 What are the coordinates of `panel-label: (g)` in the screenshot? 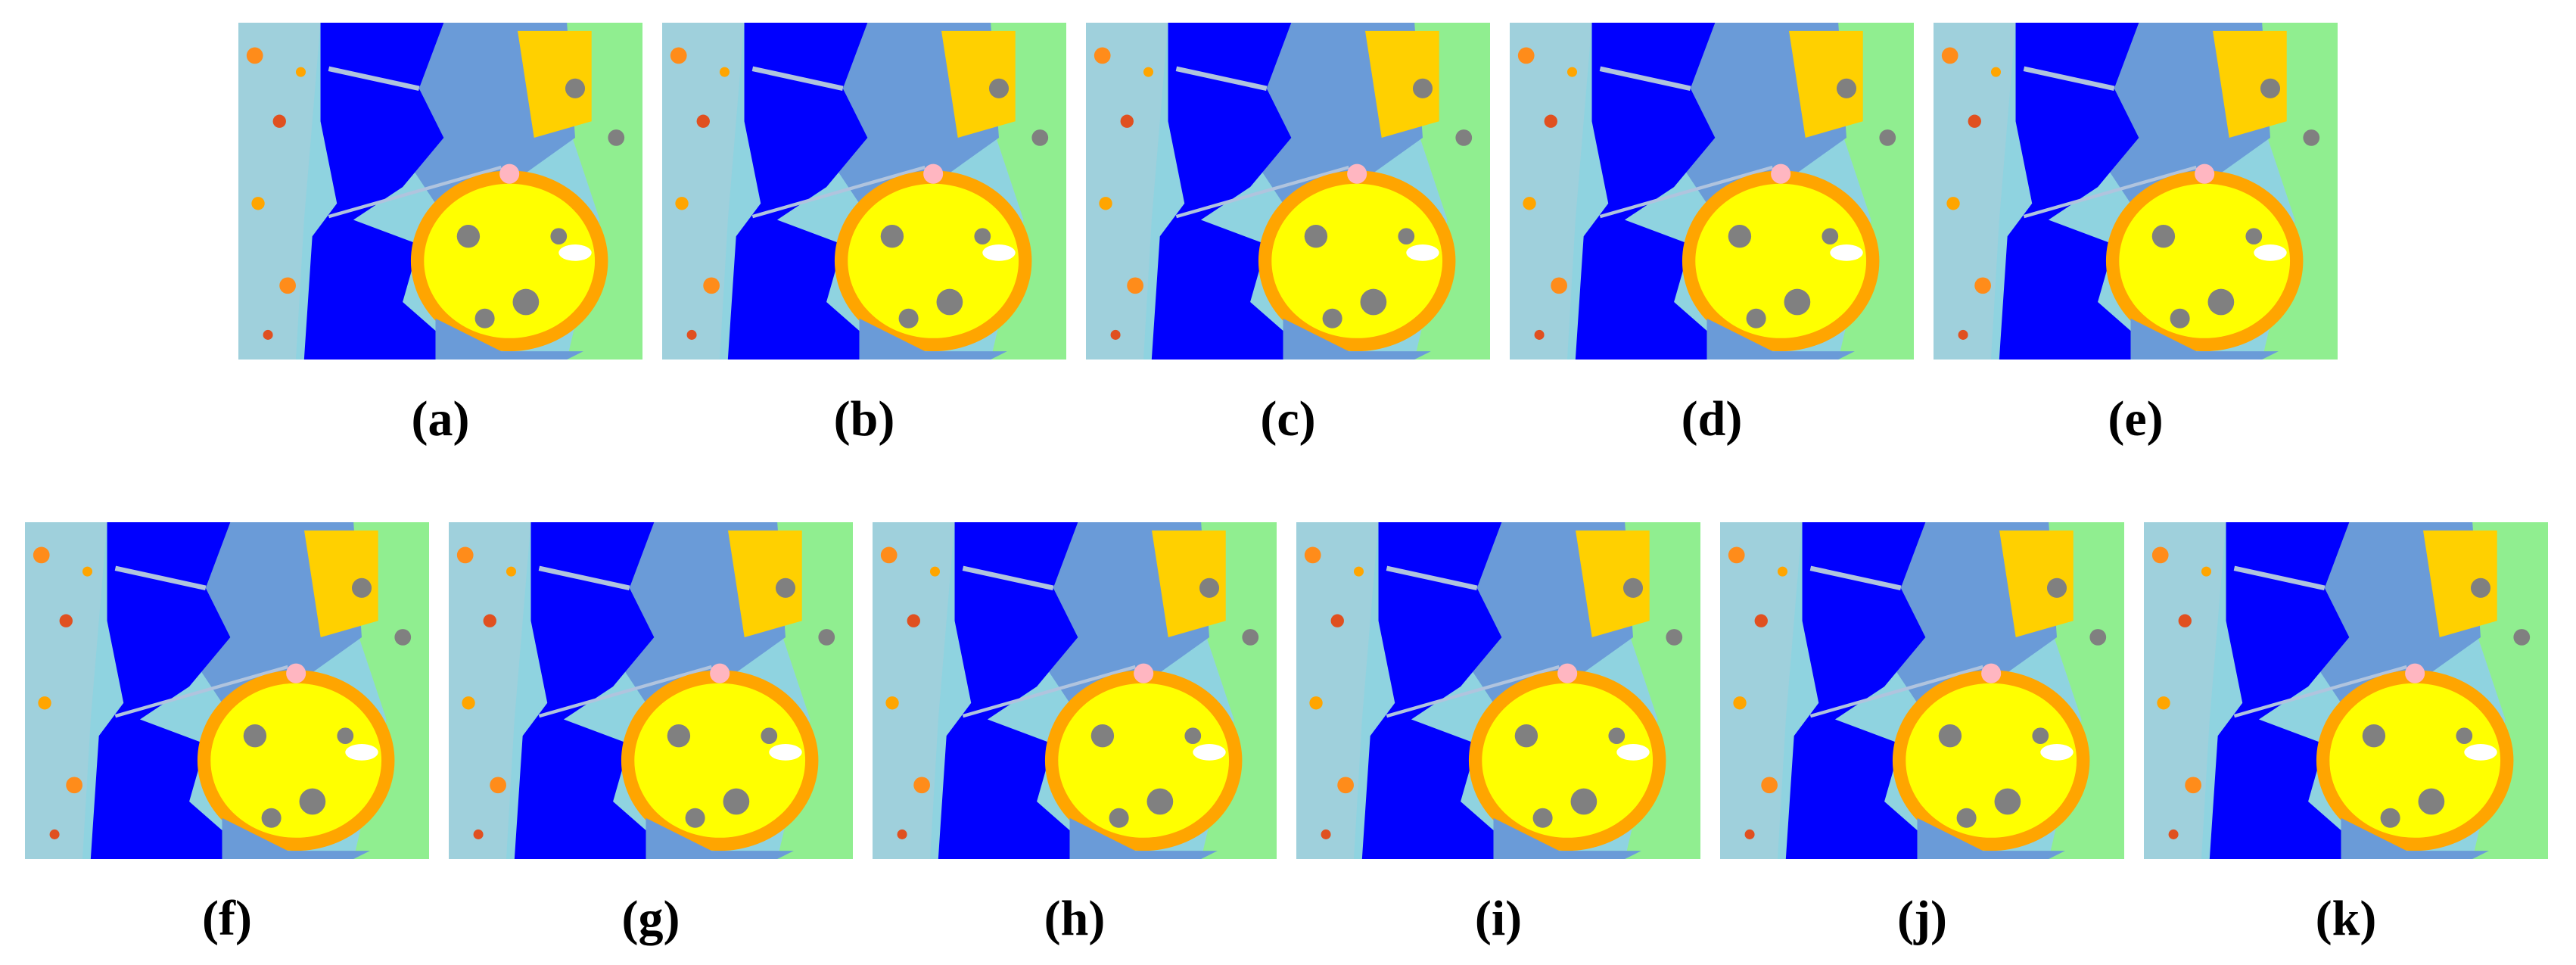 It's located at (651, 918).